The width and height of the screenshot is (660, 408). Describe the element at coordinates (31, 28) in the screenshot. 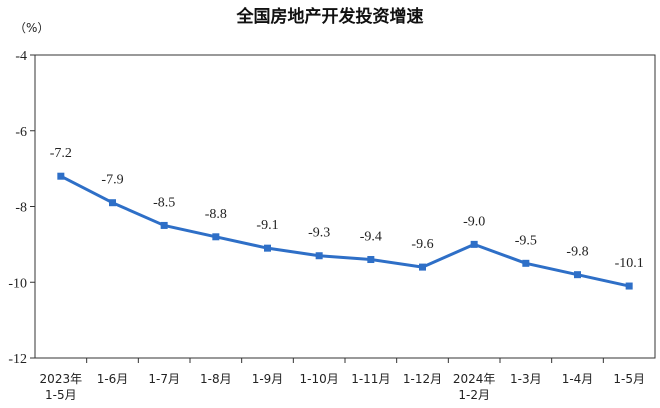

I see `y-axis-unit-label: （%）` at that location.